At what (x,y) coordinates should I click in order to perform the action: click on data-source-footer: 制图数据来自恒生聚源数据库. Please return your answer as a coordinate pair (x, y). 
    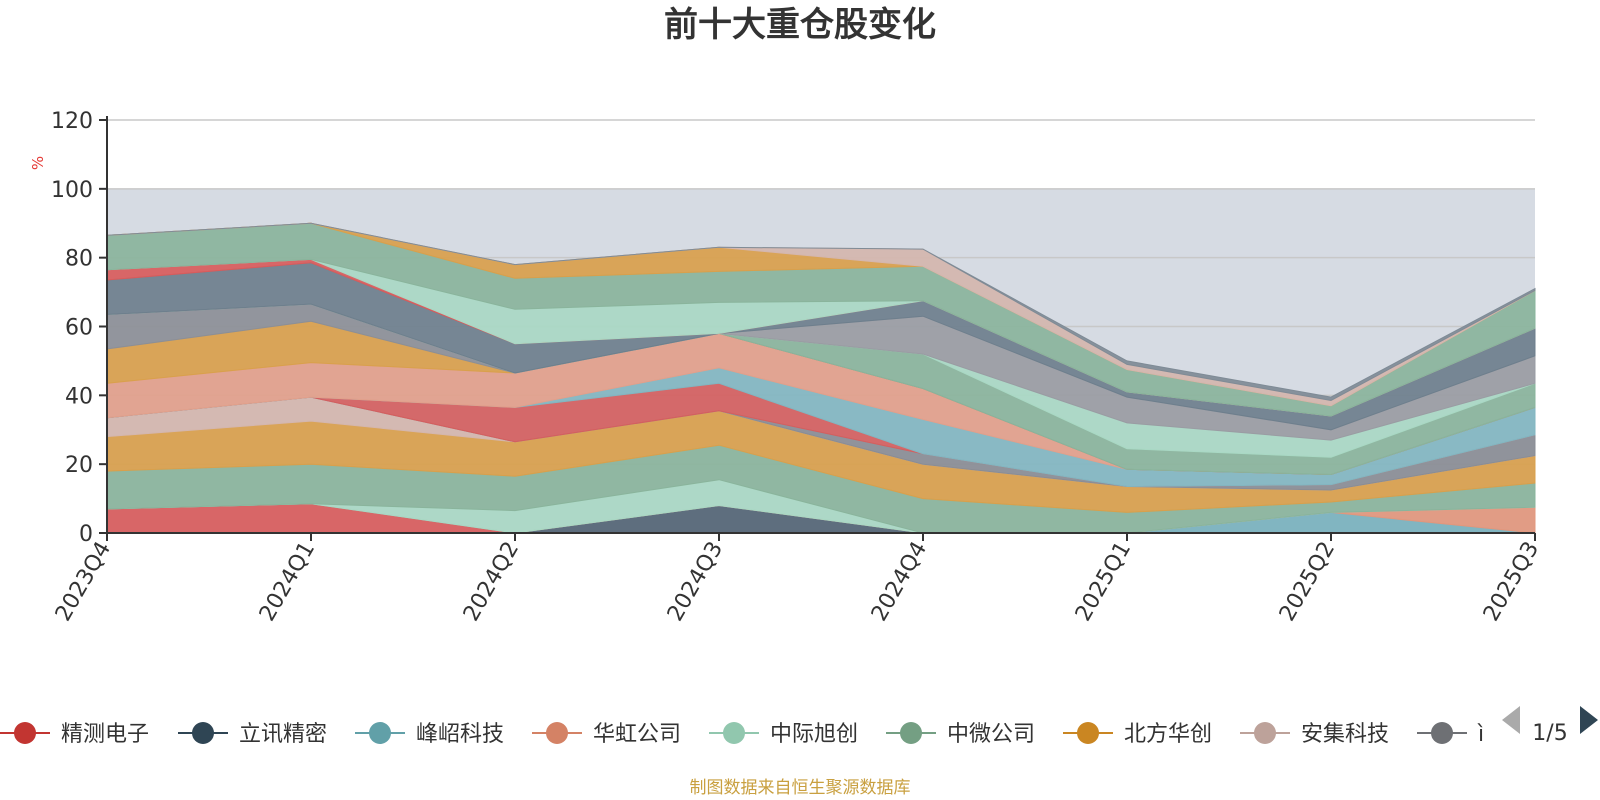
    Looking at the image, I should click on (800, 788).